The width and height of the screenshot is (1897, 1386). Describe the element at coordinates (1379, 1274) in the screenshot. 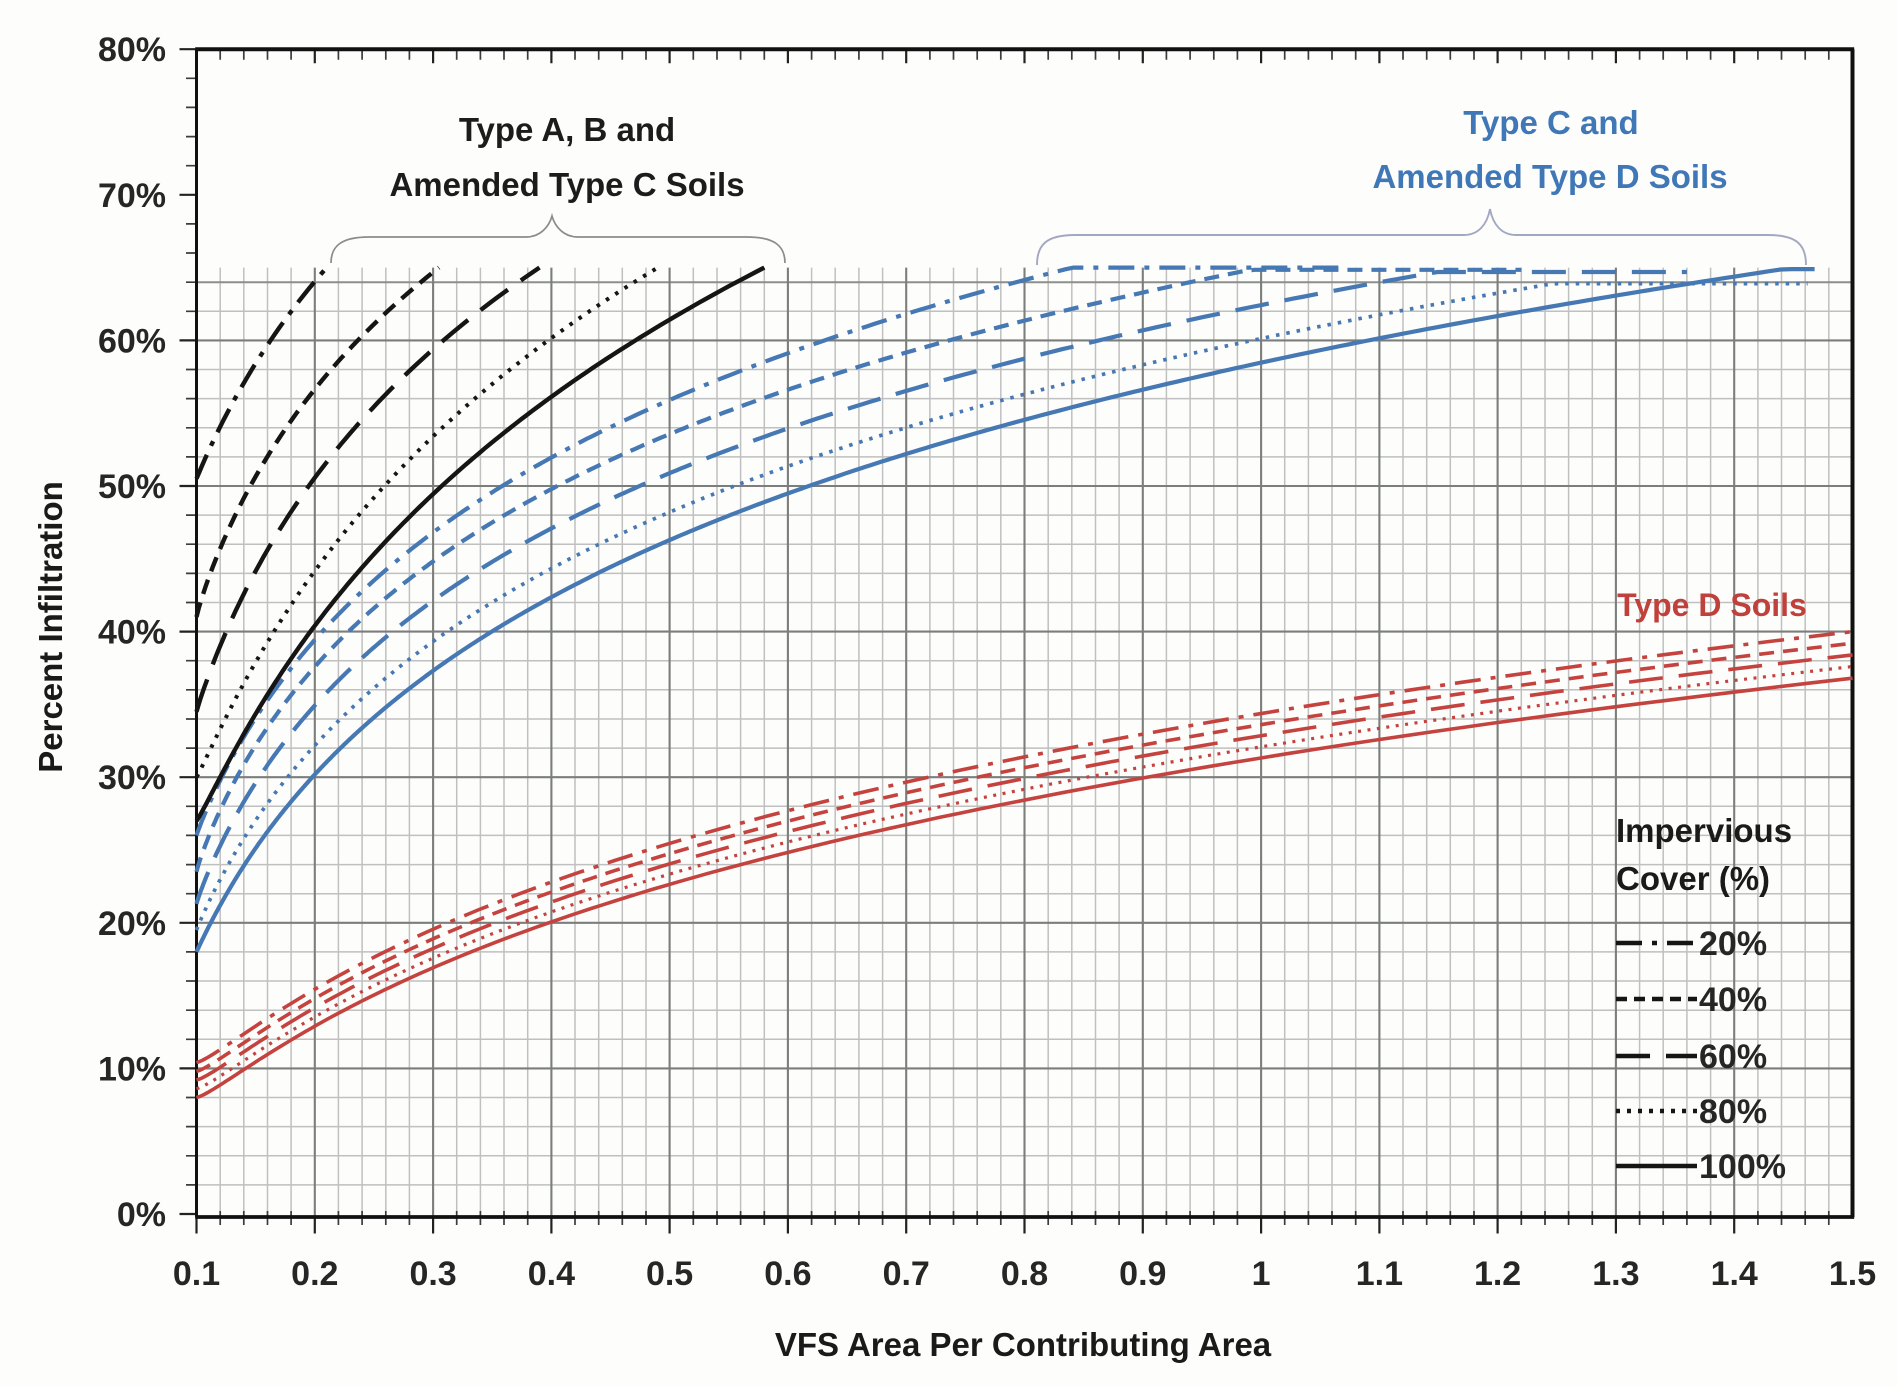

I see `svg-text: 1.1` at that location.